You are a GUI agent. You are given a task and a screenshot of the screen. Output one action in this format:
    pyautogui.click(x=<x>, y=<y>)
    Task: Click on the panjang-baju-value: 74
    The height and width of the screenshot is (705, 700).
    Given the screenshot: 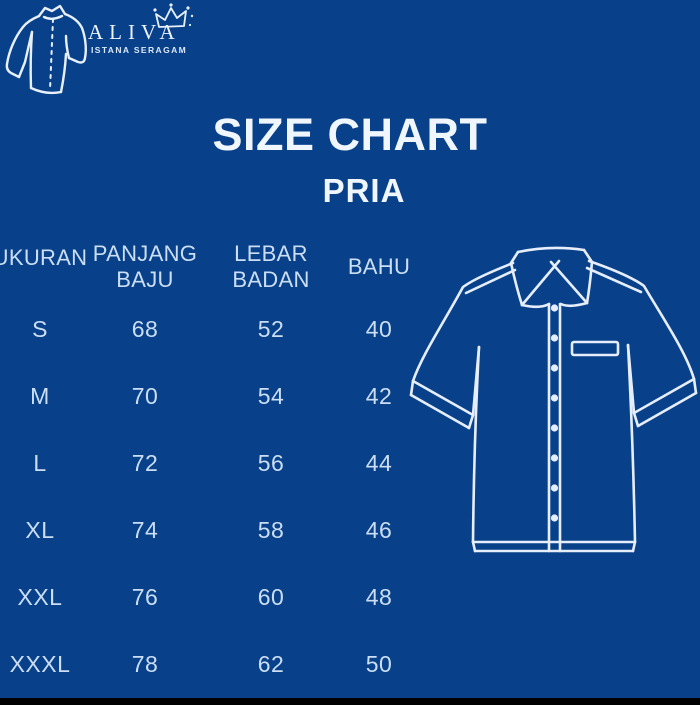 What is the action you would take?
    pyautogui.click(x=145, y=530)
    